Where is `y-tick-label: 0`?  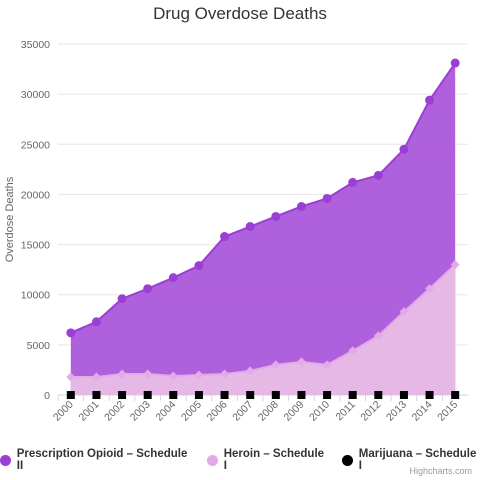
y-tick-label: 0 is located at coordinates (47, 396).